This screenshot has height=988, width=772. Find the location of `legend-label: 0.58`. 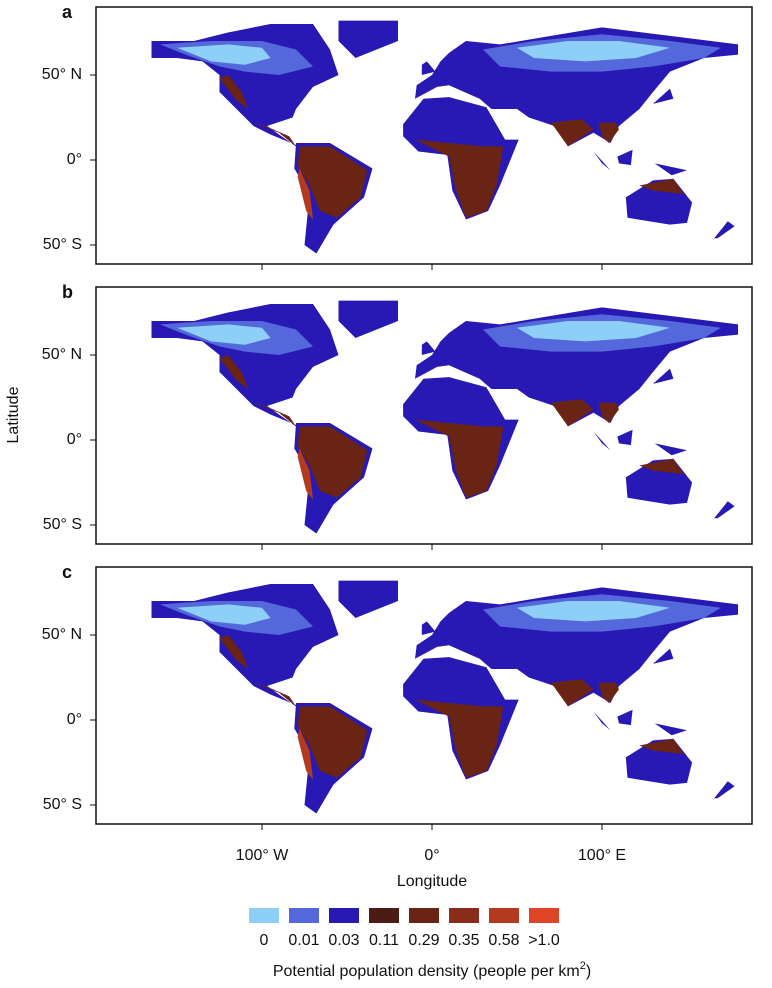

legend-label: 0.58 is located at coordinates (503, 940).